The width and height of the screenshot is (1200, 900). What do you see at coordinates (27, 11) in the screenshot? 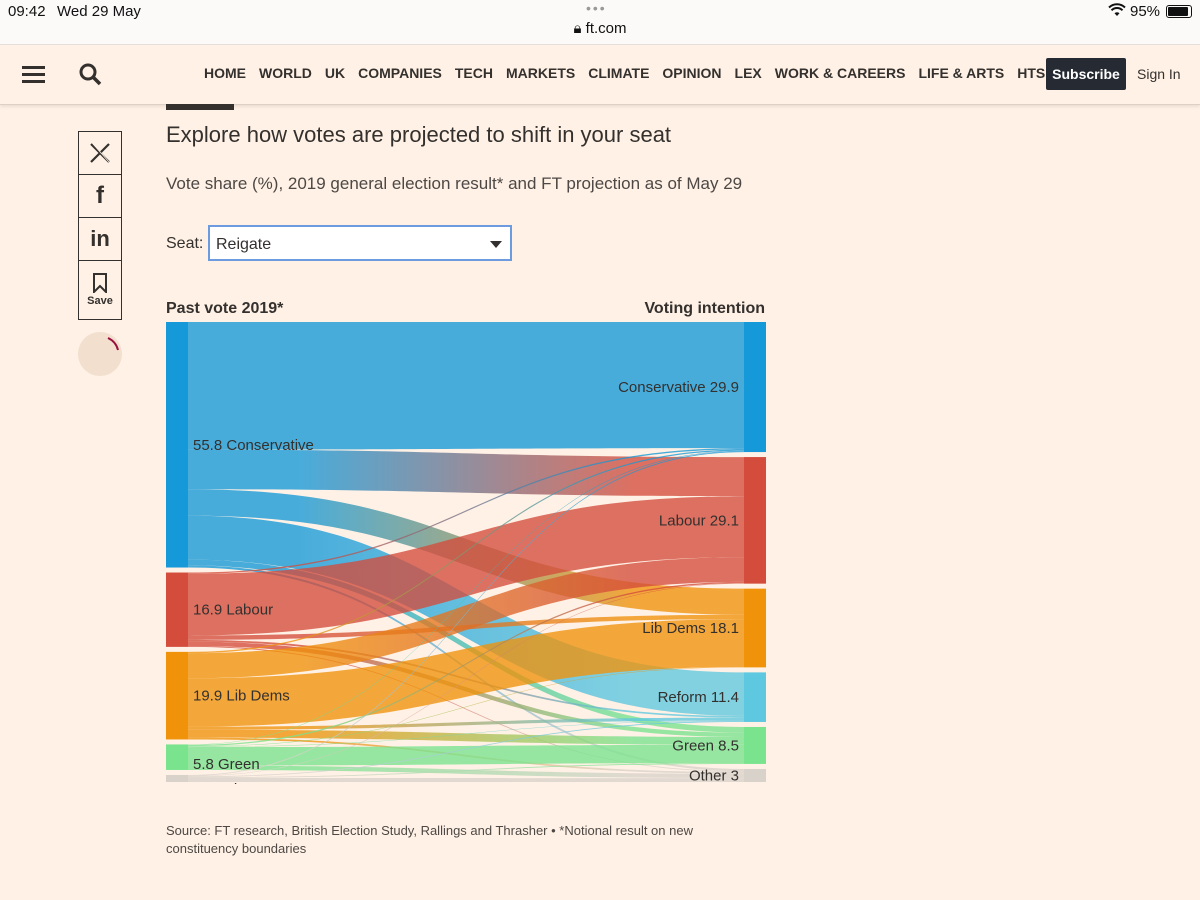
I see `status-time: 09:42` at bounding box center [27, 11].